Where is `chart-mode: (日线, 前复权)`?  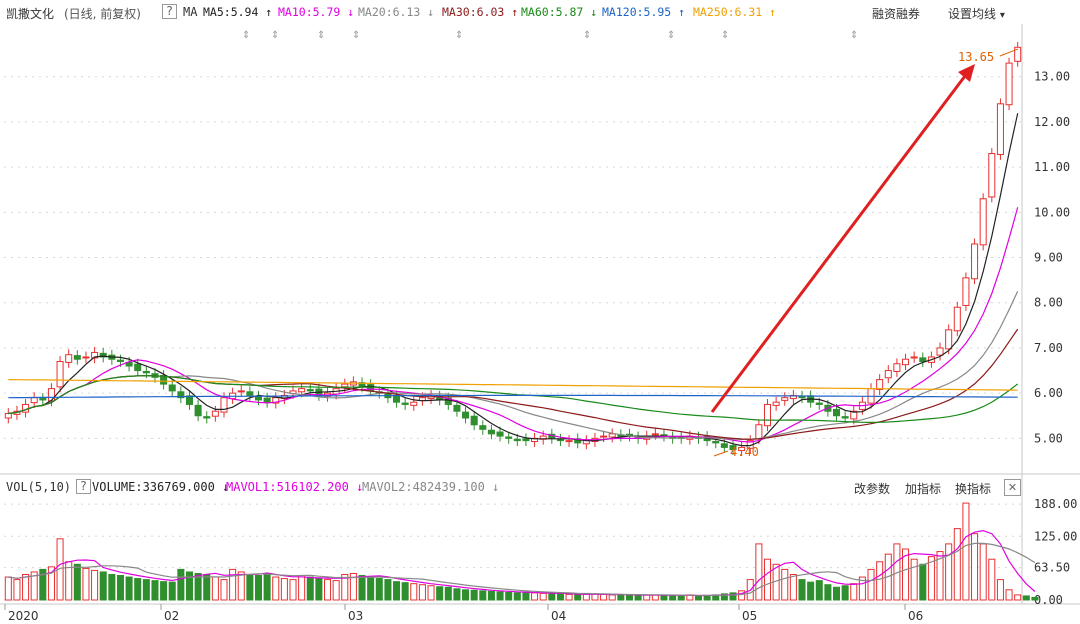 chart-mode: (日线, 前复权) is located at coordinates (102, 14).